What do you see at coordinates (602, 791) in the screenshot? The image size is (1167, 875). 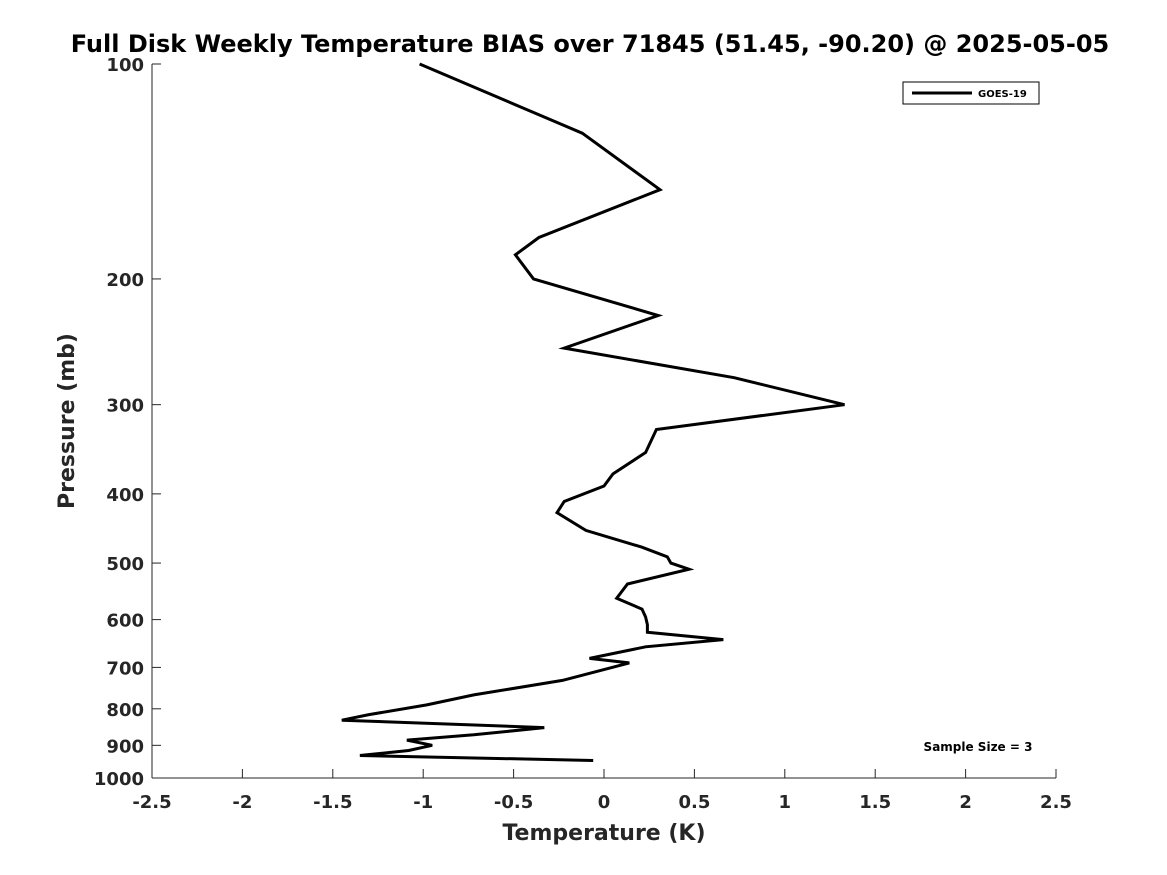 I see `x-axis: -2.5 -2 -1.5 -1 -0.5 0 0.5 1 1.5 2 2.5` at bounding box center [602, 791].